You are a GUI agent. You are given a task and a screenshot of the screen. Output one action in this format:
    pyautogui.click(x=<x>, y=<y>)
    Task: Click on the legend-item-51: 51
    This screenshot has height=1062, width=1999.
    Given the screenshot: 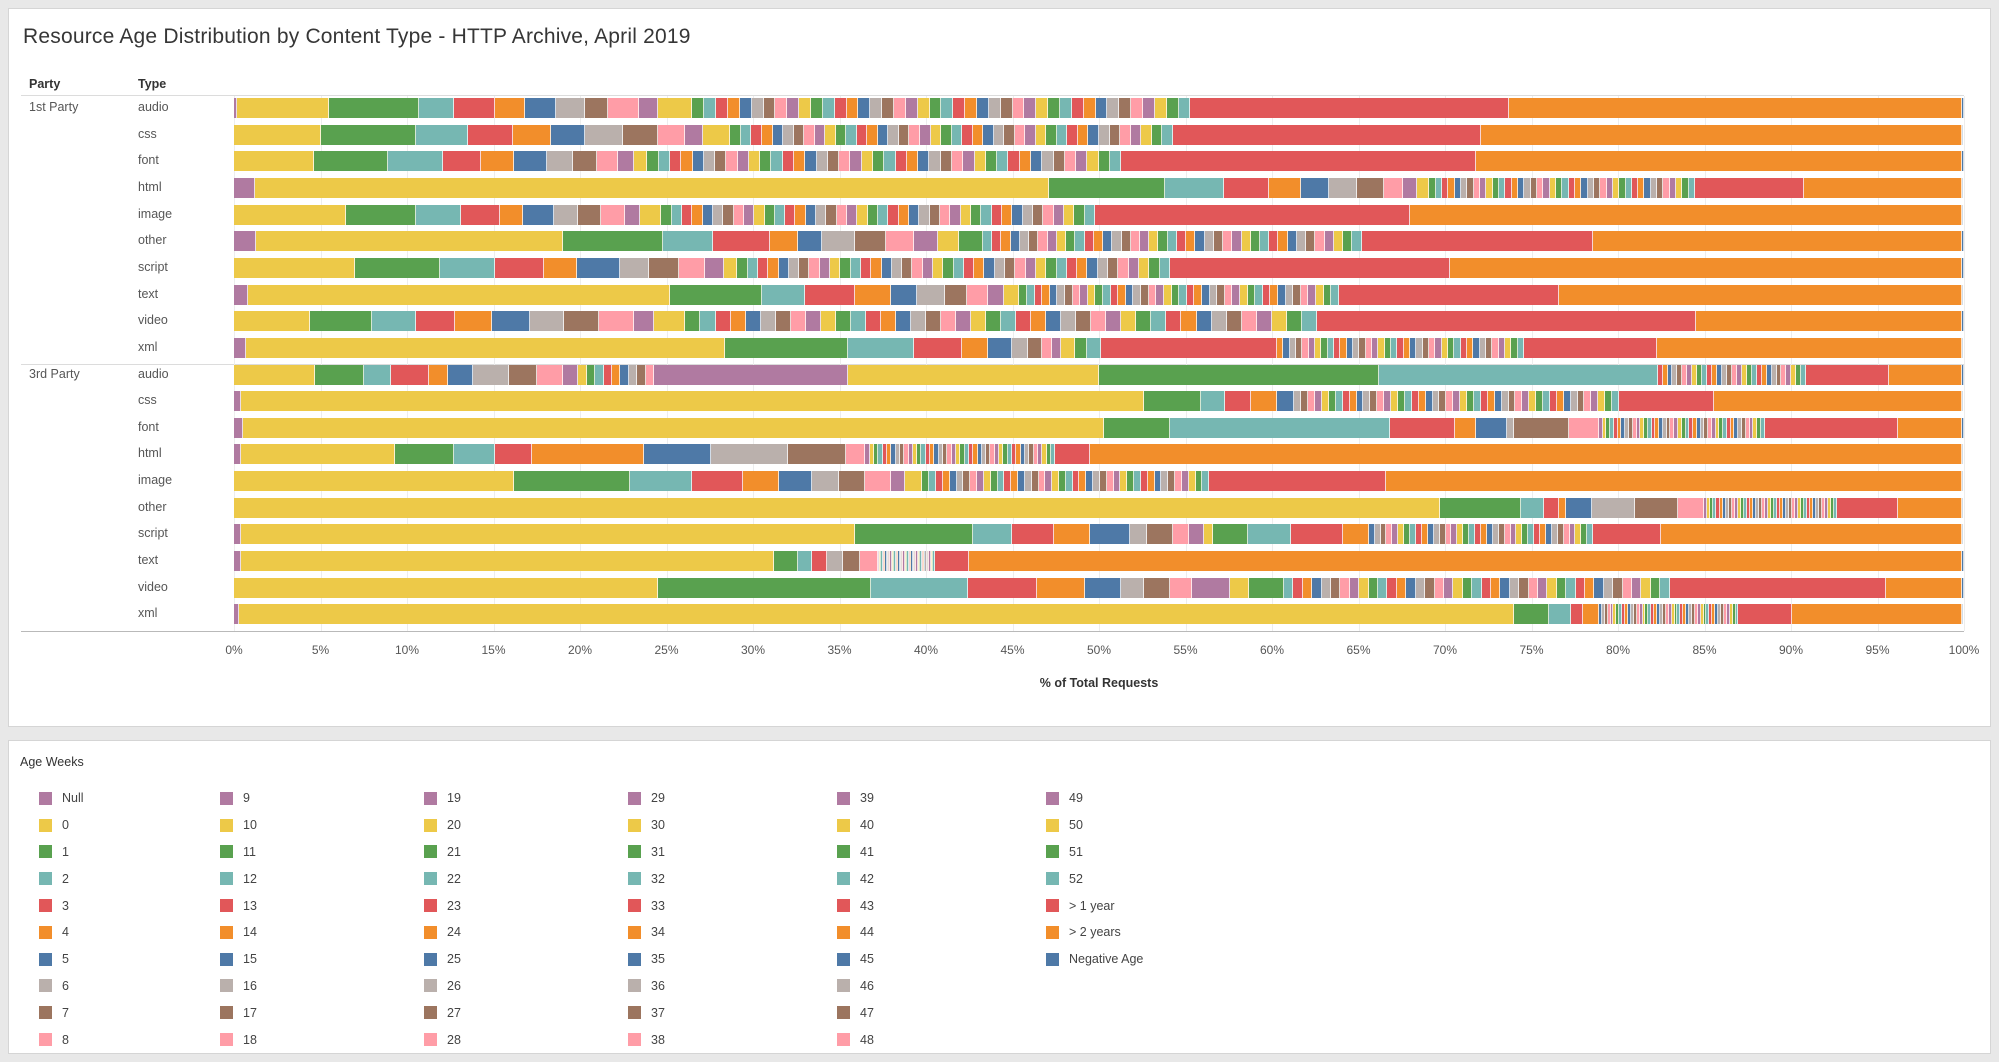 What is the action you would take?
    pyautogui.click(x=1094, y=852)
    